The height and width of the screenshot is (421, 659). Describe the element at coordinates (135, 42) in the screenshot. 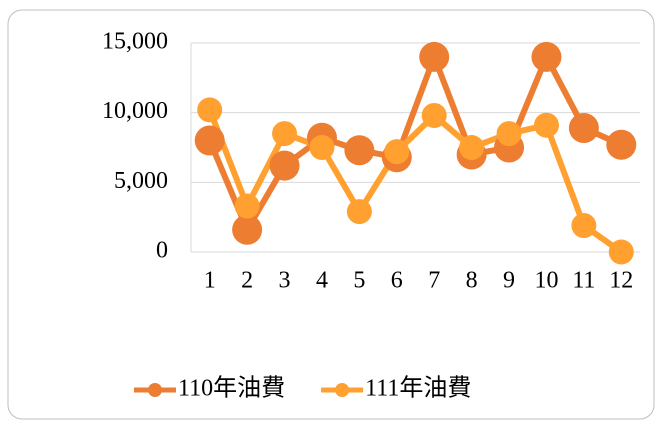

I see `y-tick-label: 15,000` at that location.